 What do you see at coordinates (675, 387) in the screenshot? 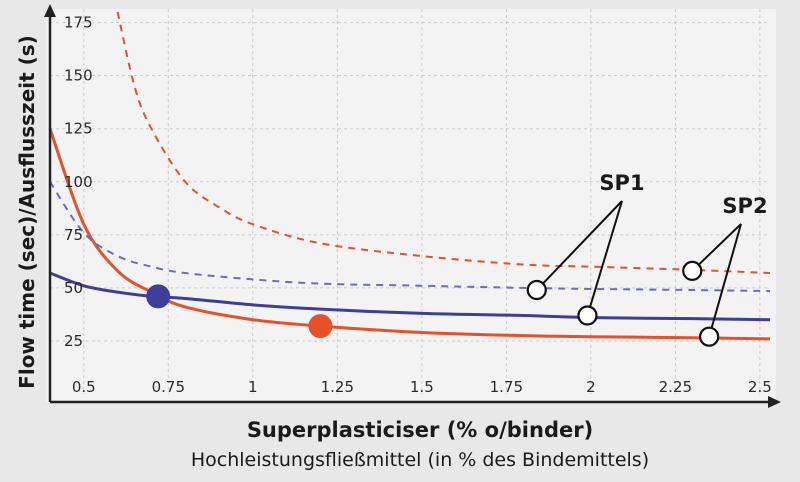
I see `x-tick-label: 2.25` at bounding box center [675, 387].